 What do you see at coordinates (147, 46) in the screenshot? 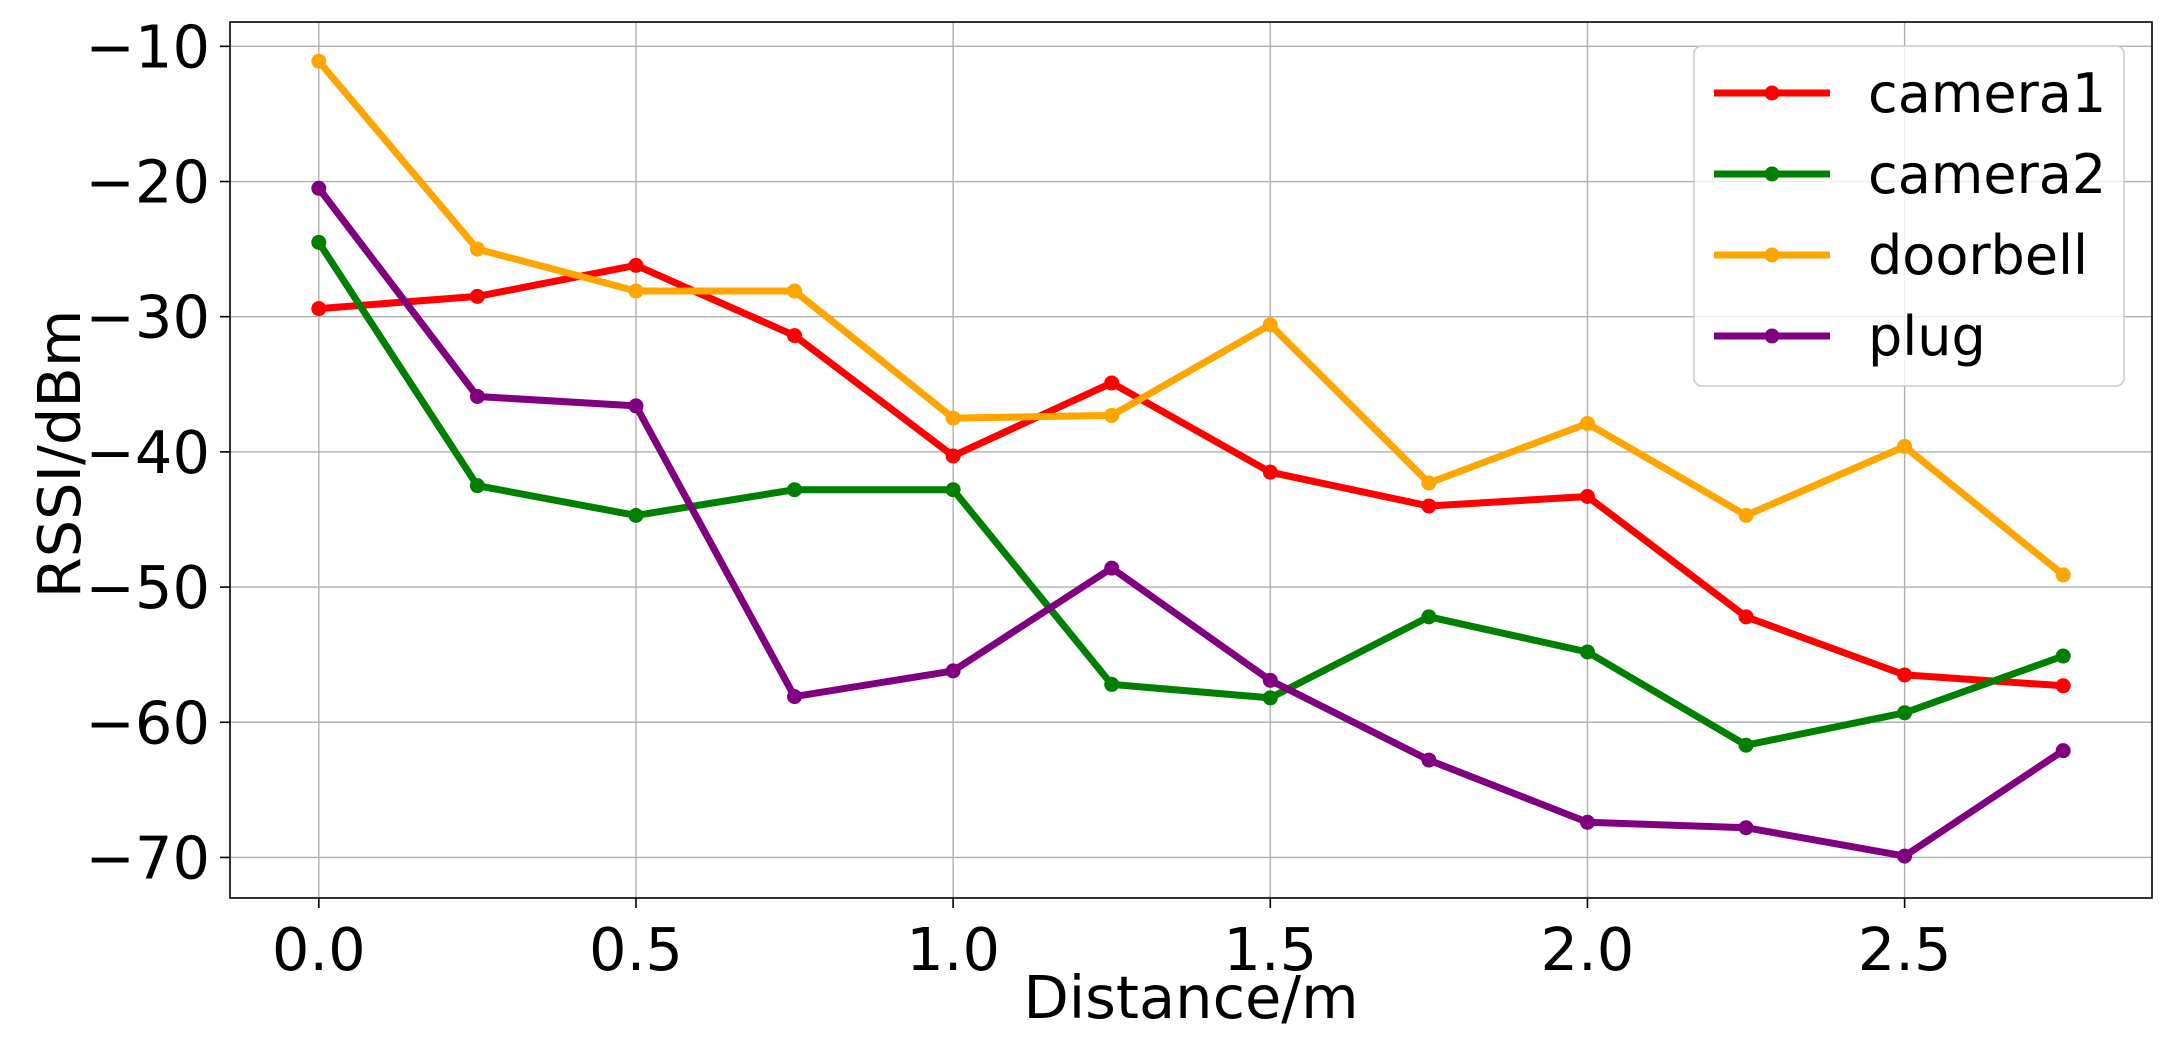
I see `y-tick-label: −10` at bounding box center [147, 46].